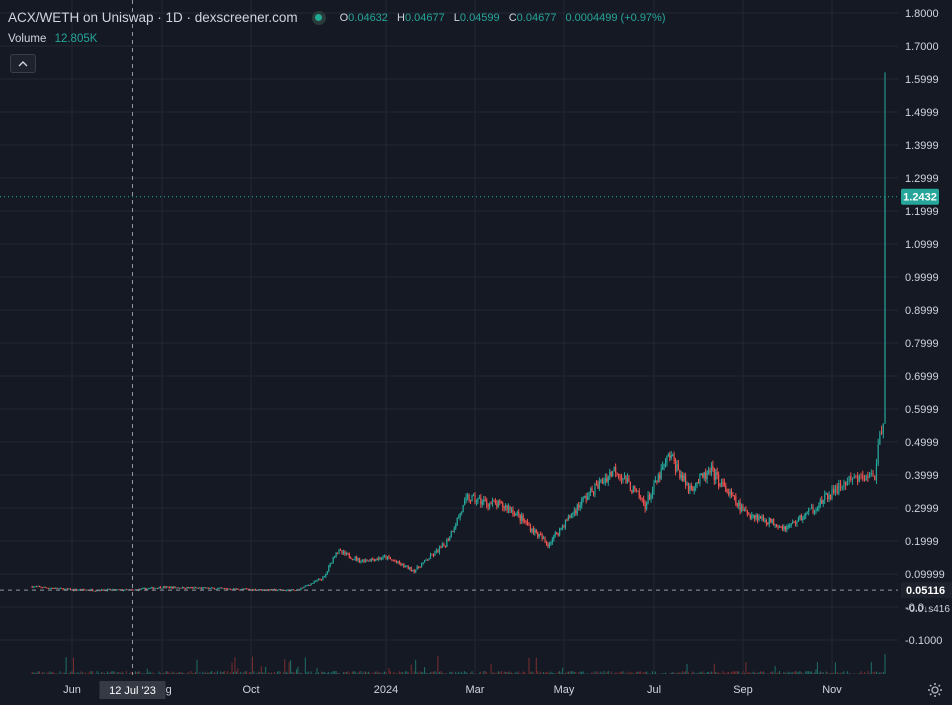 Image resolution: width=952 pixels, height=705 pixels. I want to click on collapse-legend-button, so click(23, 63).